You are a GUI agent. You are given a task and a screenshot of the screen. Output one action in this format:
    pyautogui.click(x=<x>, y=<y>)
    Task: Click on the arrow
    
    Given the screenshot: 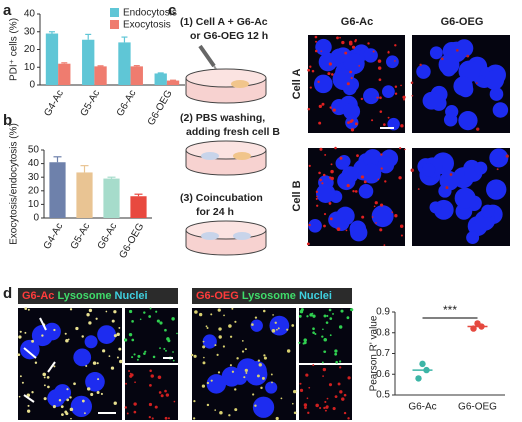 What is the action you would take?
    pyautogui.click(x=30, y=353)
    